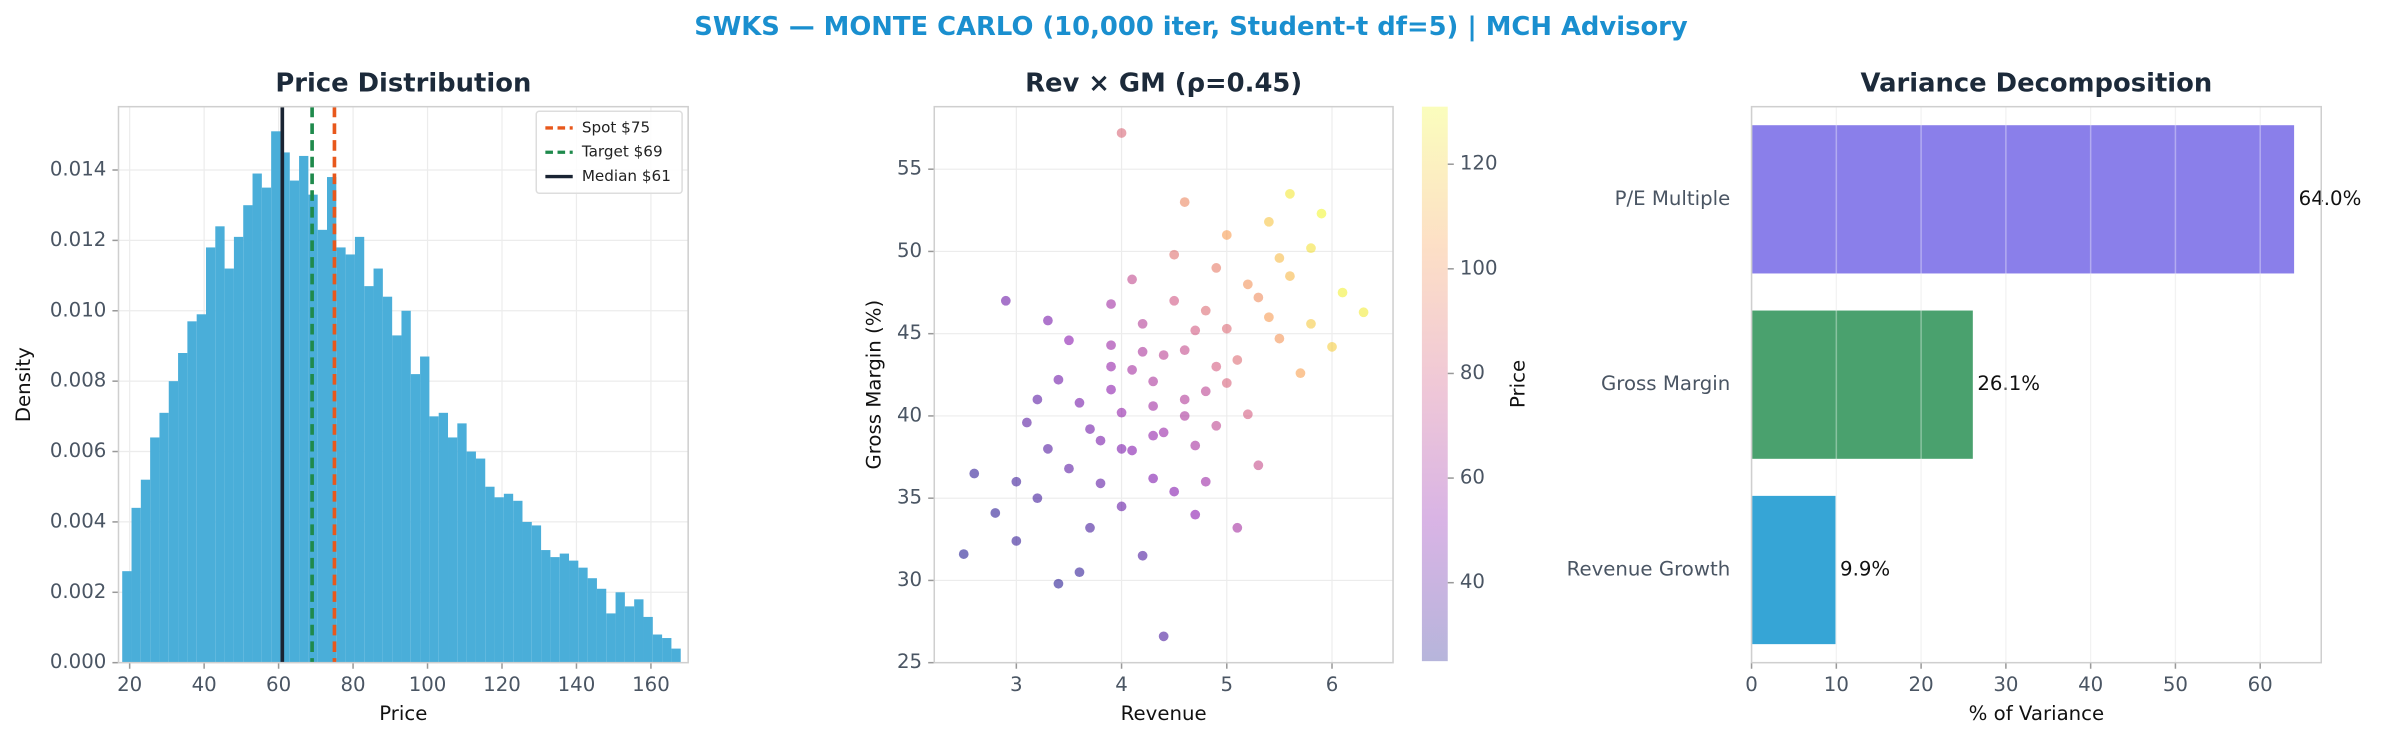 The image size is (2382, 742). What do you see at coordinates (1472, 477) in the screenshot?
I see `colorbar-tick-label: 60` at bounding box center [1472, 477].